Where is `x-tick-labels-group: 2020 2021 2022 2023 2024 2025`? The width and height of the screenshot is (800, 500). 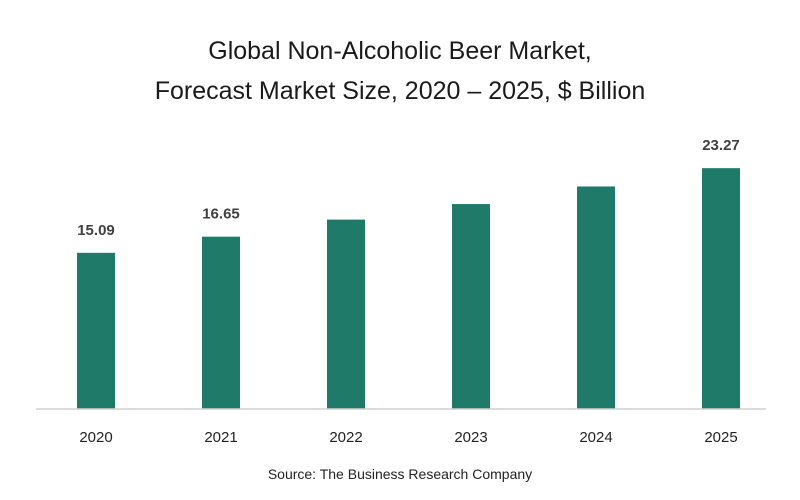
x-tick-labels-group: 2020 2021 2022 2023 2024 2025 is located at coordinates (408, 437).